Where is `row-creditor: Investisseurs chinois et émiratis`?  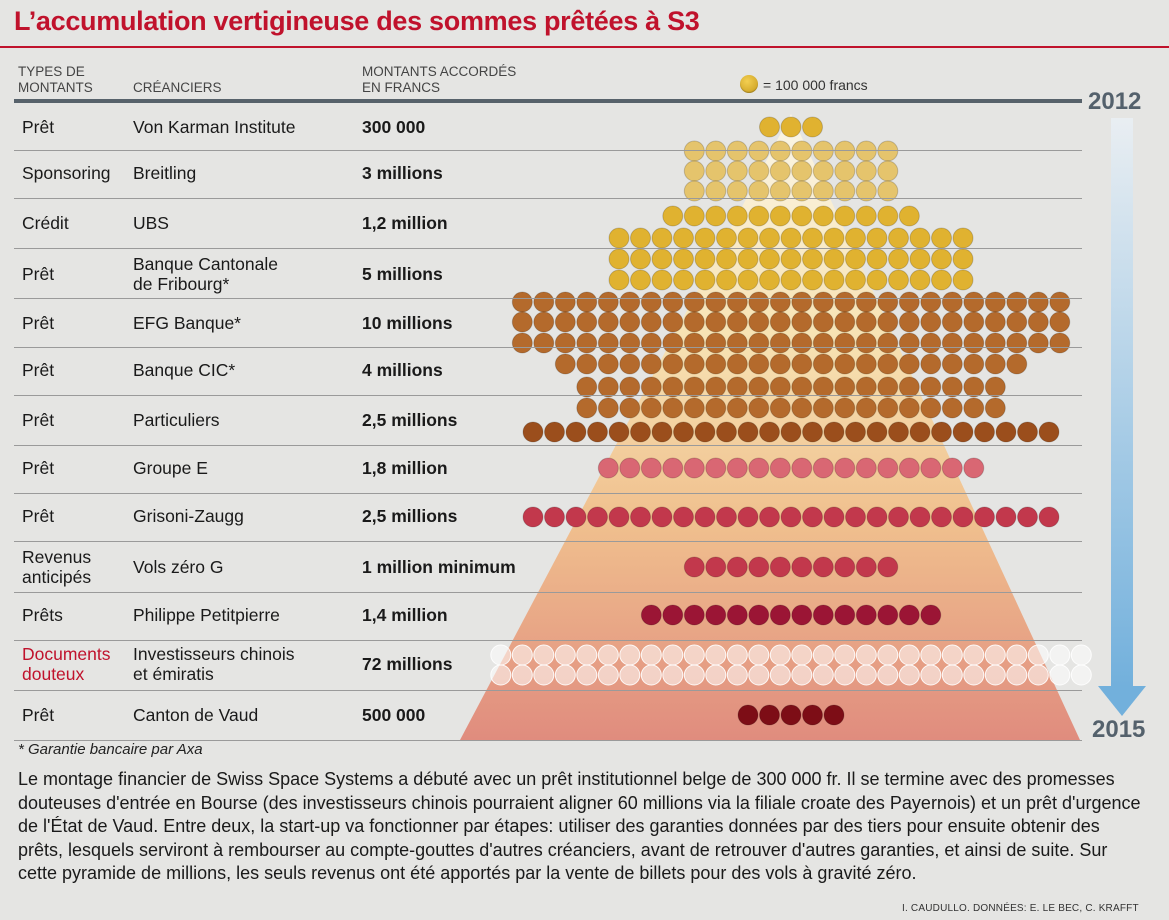 row-creditor: Investisseurs chinois et émiratis is located at coordinates (214, 664).